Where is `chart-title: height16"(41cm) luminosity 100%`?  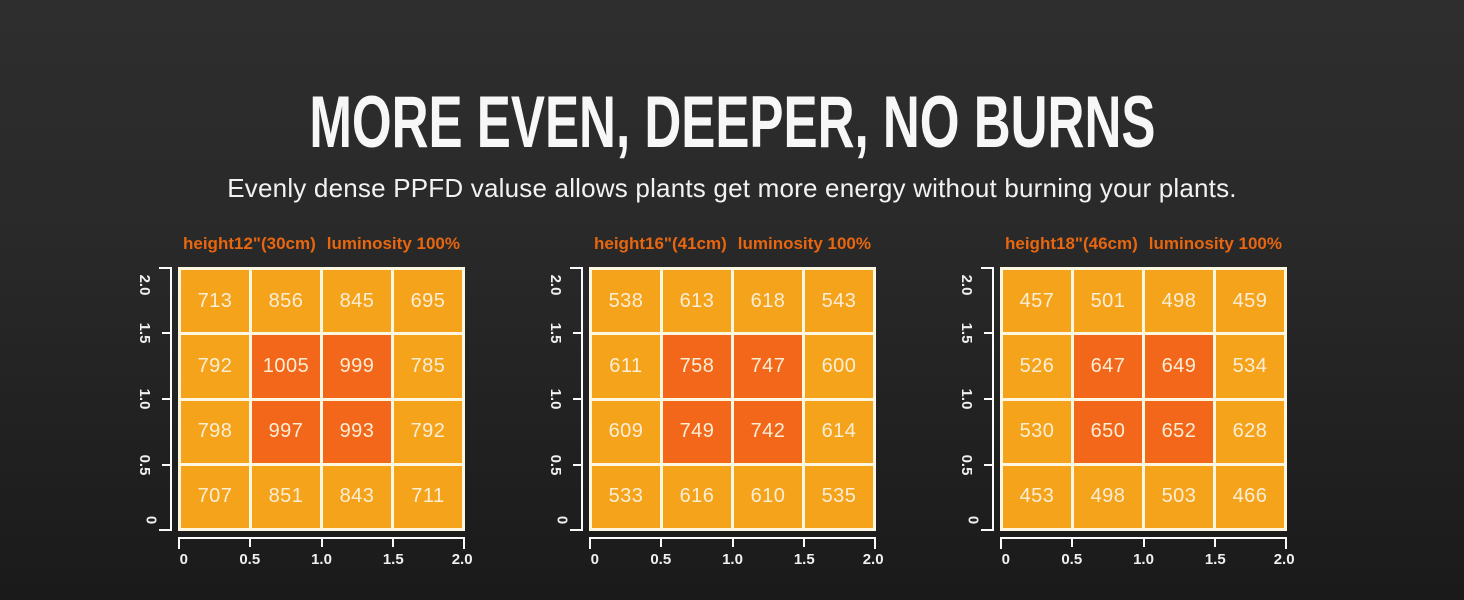 chart-title: height16"(41cm) luminosity 100% is located at coordinates (732, 244).